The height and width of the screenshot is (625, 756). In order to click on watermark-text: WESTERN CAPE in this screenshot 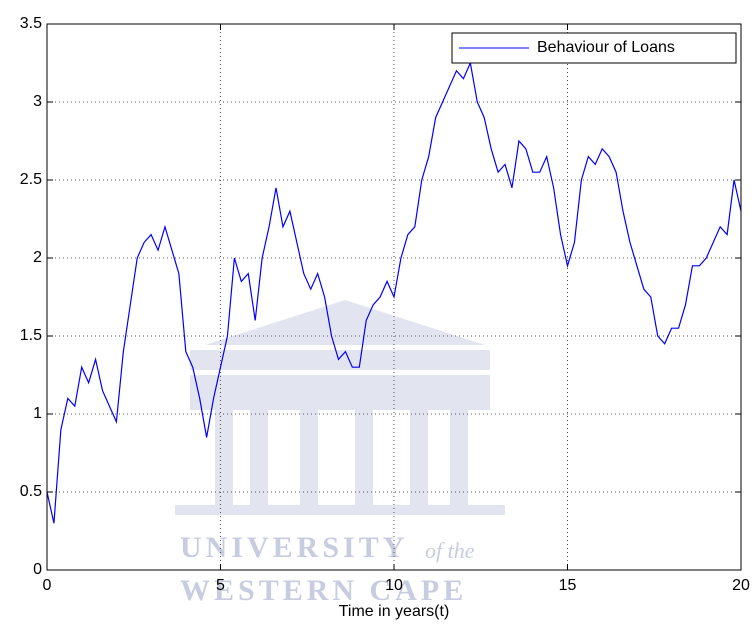, I will do `click(323, 590)`.